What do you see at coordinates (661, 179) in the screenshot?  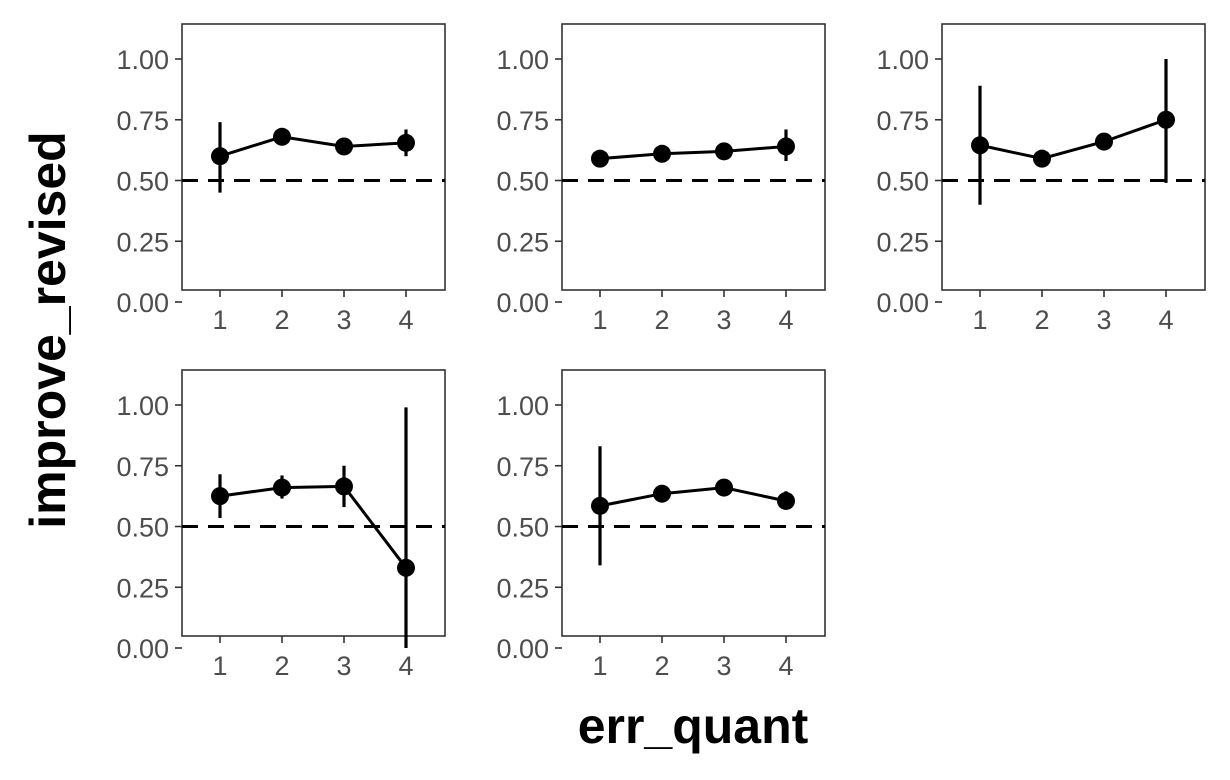 I see `panel-2: 0.00 0.25 0.50 0.75 1.00 1 2 3 4` at bounding box center [661, 179].